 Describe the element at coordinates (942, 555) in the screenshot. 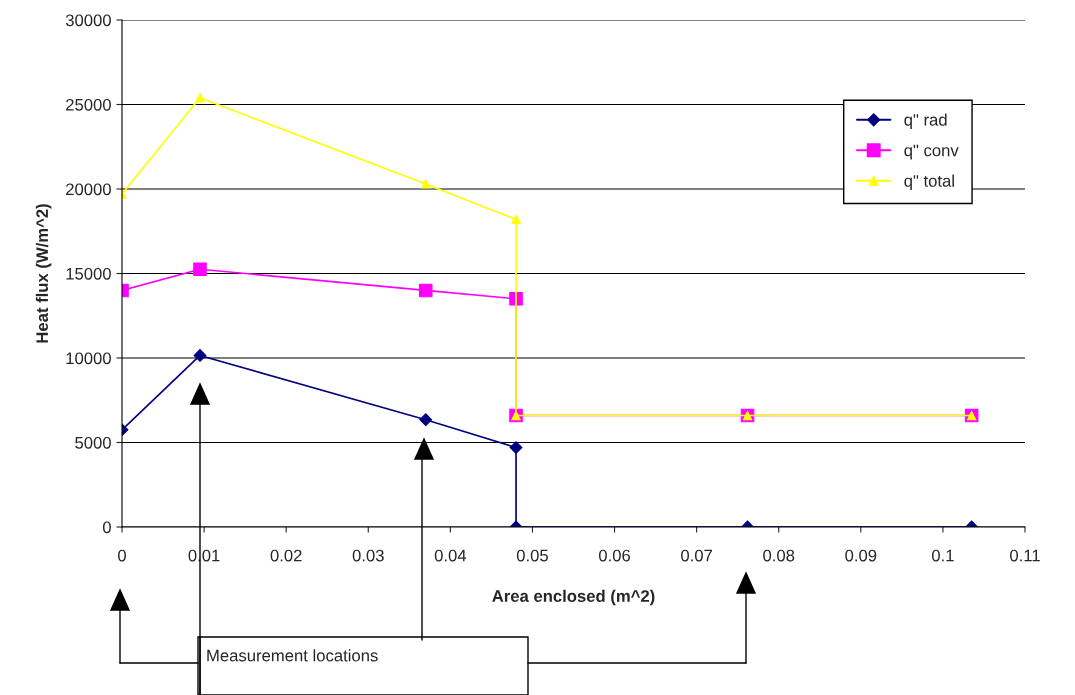

I see `x-tick-label: 0.1` at that location.